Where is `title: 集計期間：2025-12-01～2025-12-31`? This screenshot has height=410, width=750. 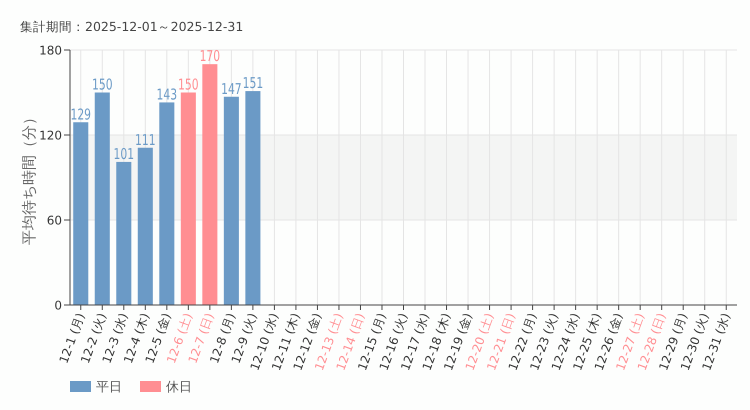 title: 集計期間：2025-12-01～2025-12-31 is located at coordinates (132, 26).